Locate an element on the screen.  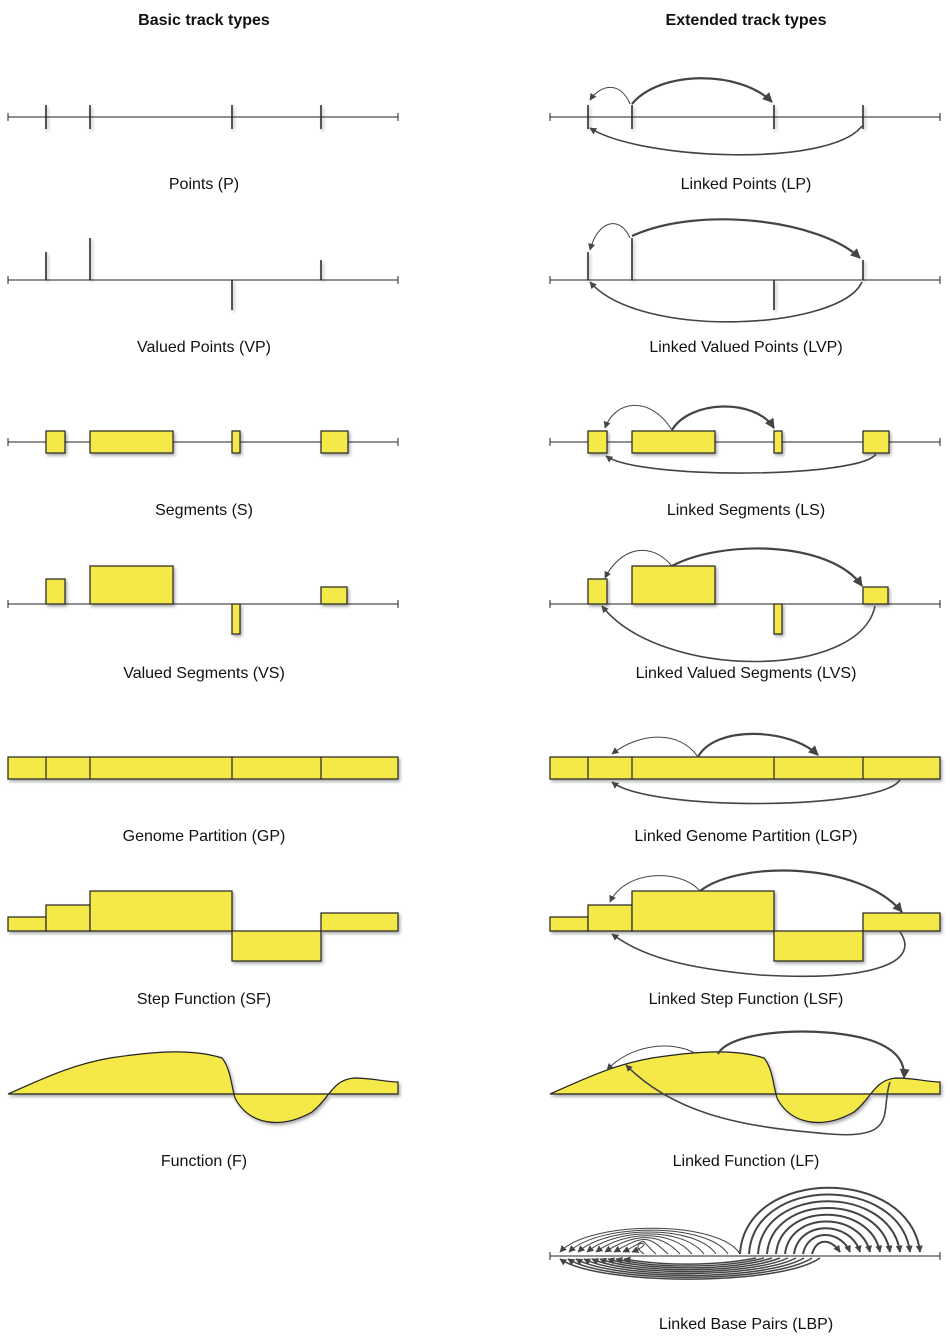
step-function-track is located at coordinates (203, 926).